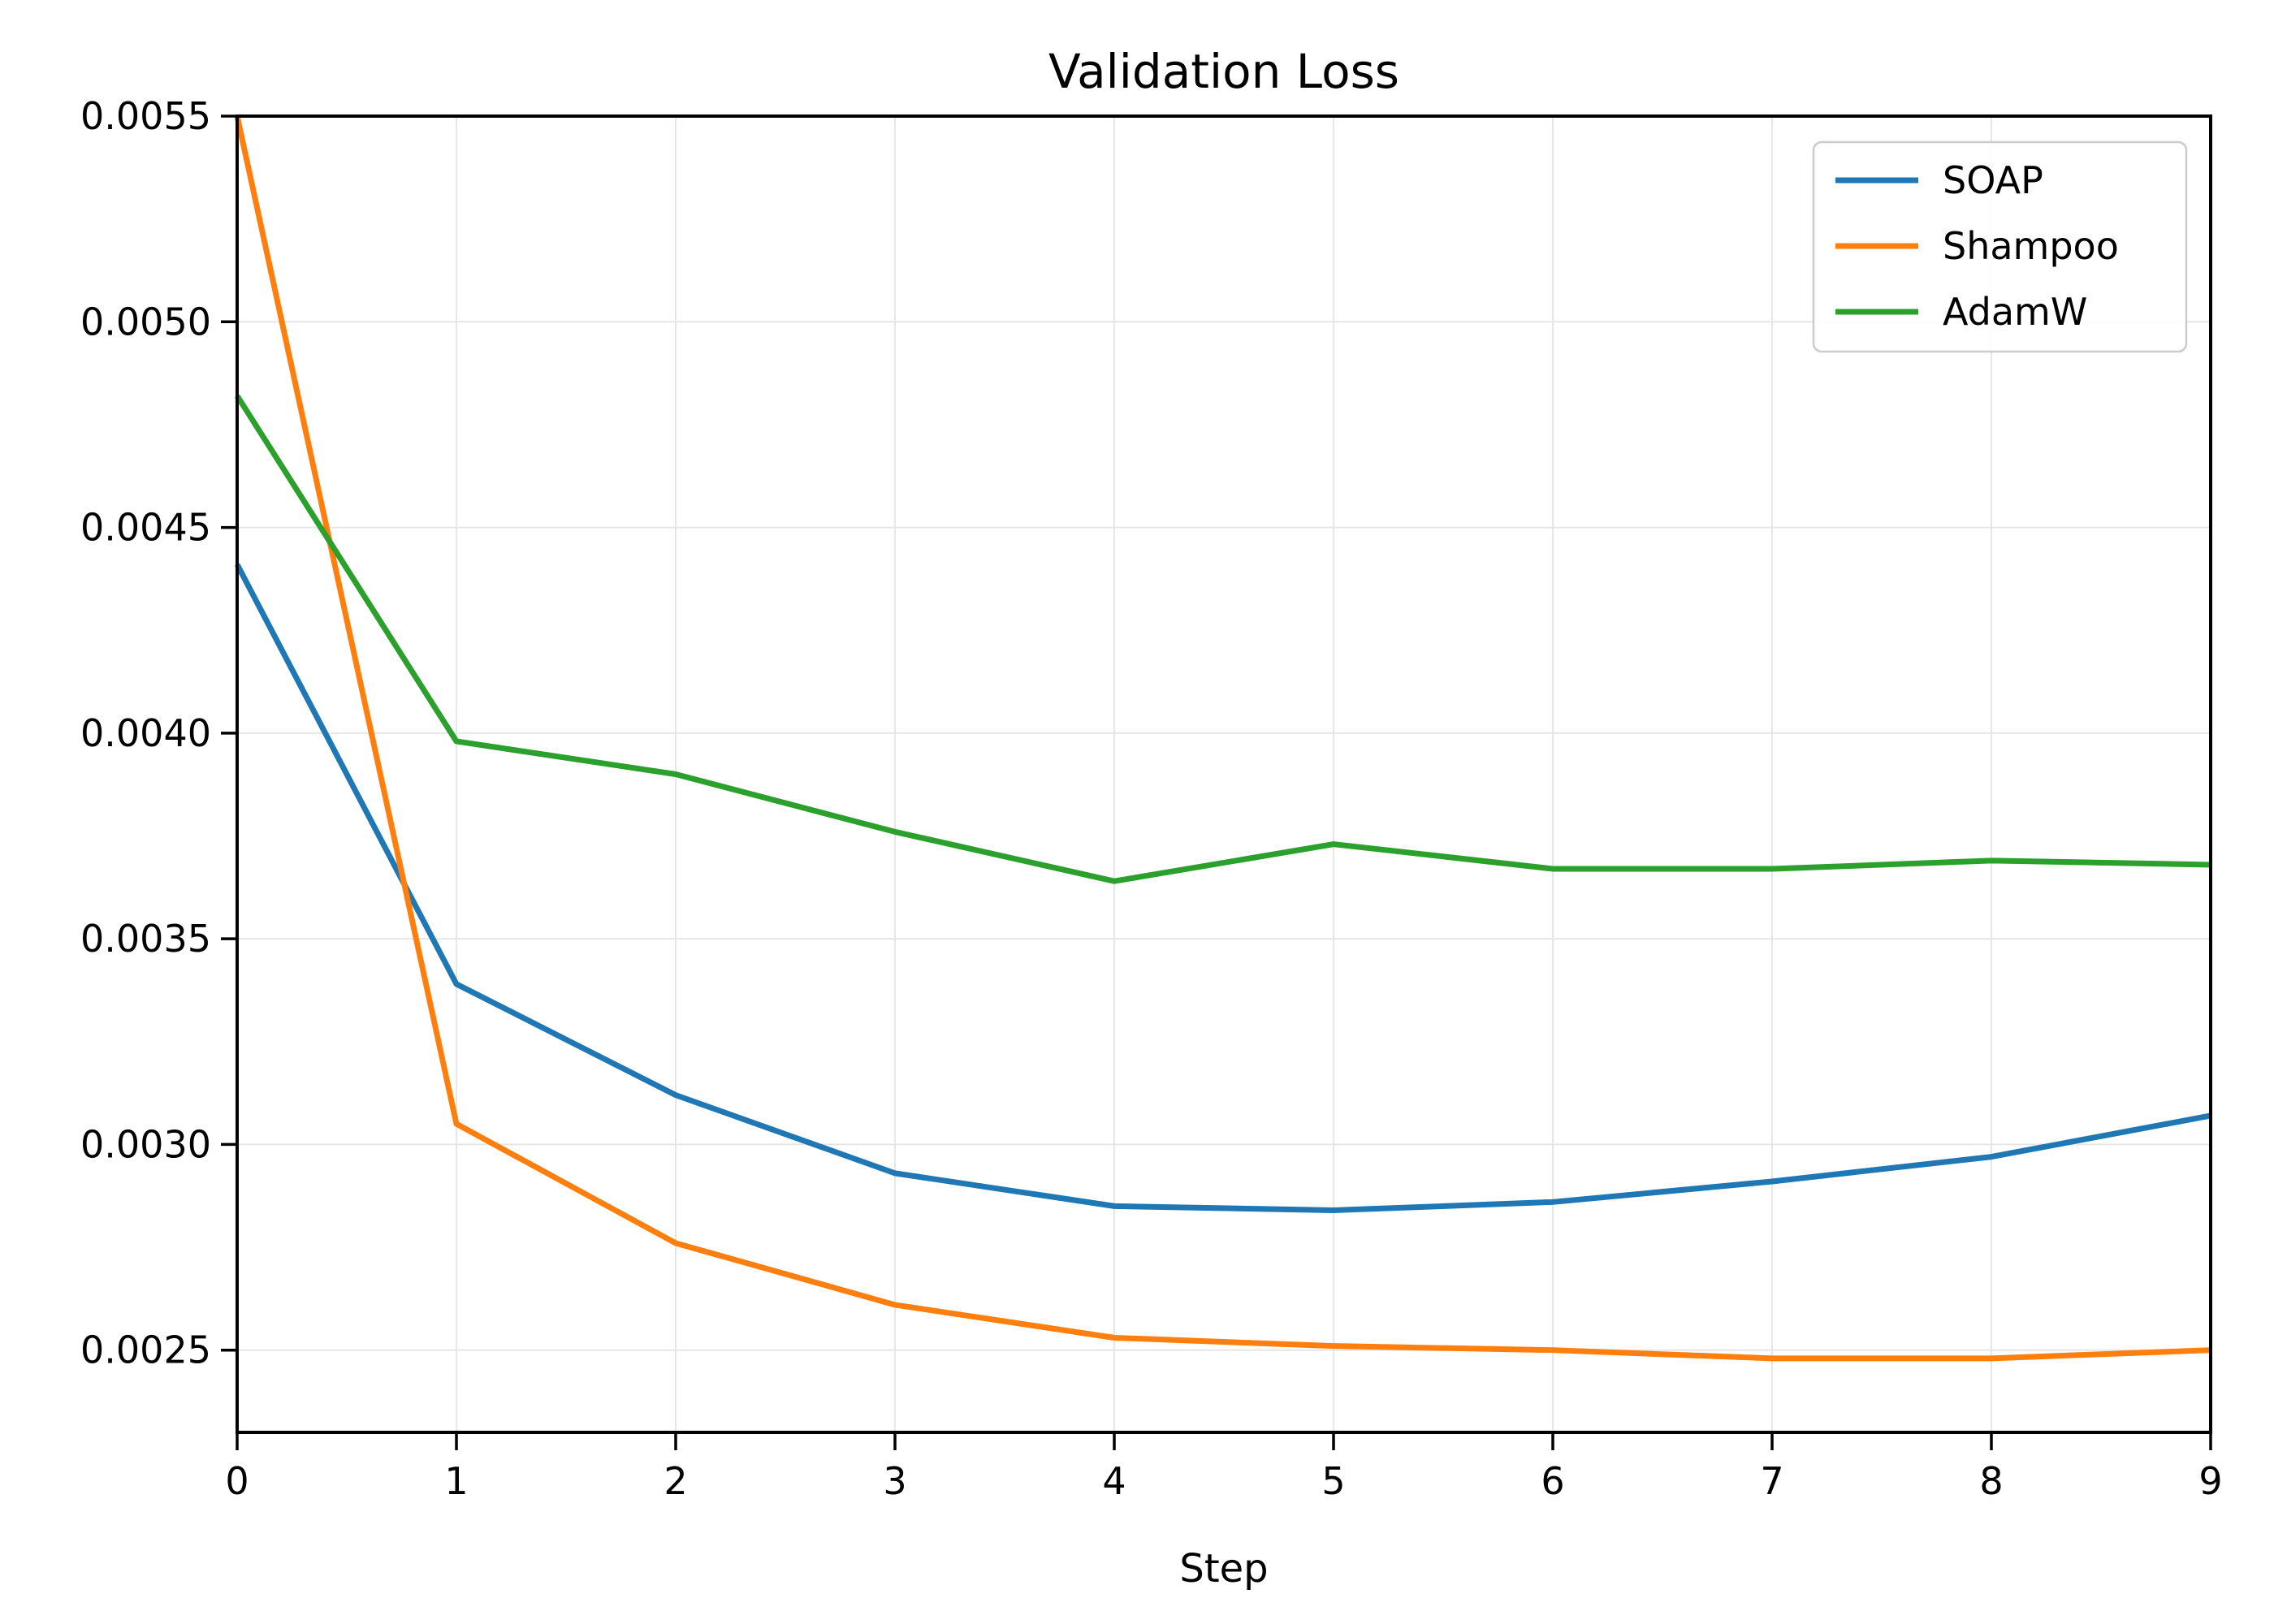 The height and width of the screenshot is (1624, 2274). Describe the element at coordinates (895, 1481) in the screenshot. I see `x-tick-label: 3` at that location.